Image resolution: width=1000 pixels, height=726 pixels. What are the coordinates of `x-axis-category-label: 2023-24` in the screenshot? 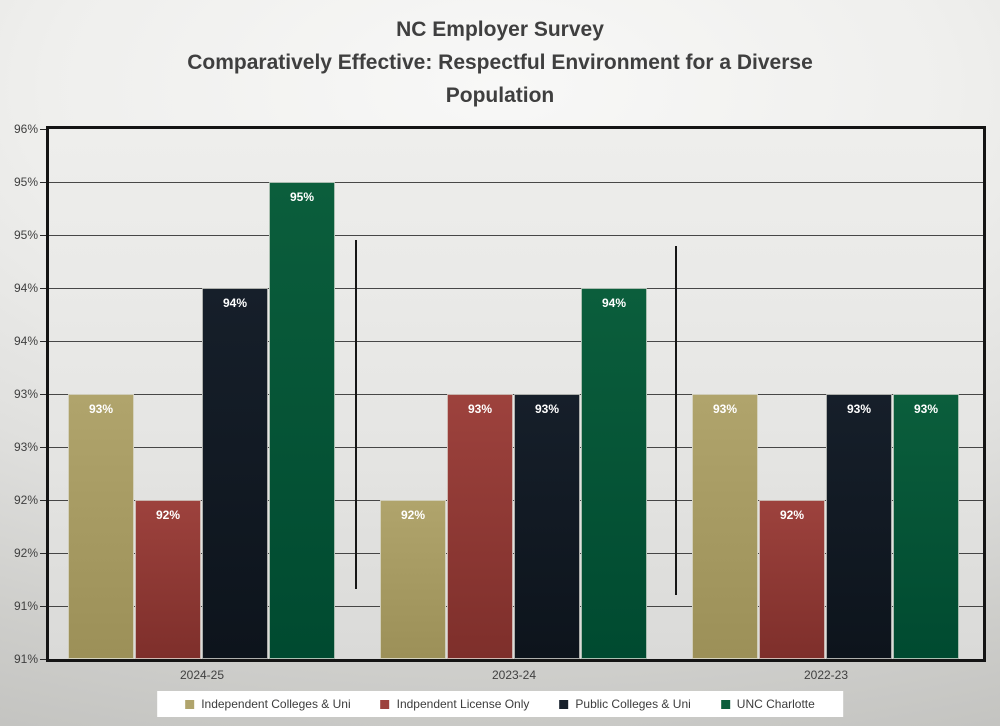 It's located at (514, 675).